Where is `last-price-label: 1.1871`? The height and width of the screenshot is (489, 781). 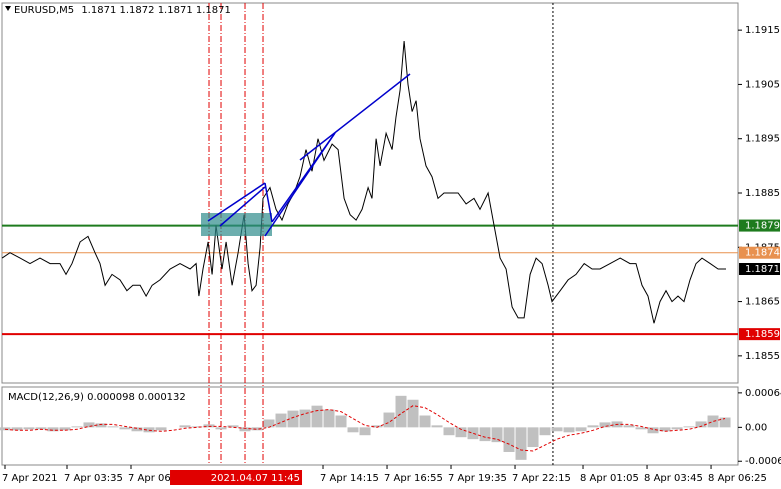 last-price-label: 1.1871 is located at coordinates (762, 269).